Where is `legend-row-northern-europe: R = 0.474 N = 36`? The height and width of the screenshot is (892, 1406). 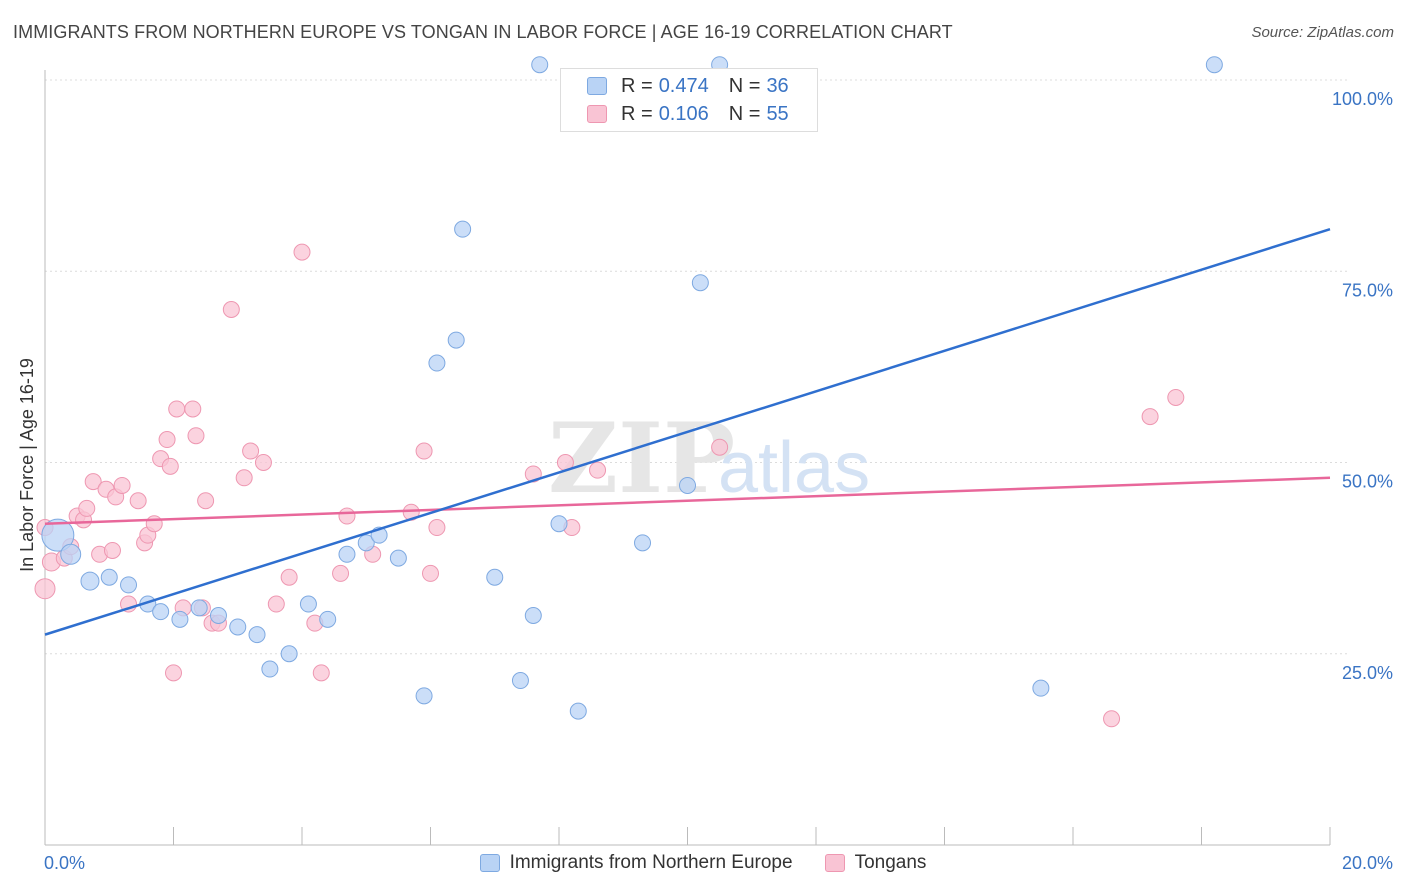
legend-row-northern-europe: R = 0.474 N = 36 is located at coordinates (688, 86).